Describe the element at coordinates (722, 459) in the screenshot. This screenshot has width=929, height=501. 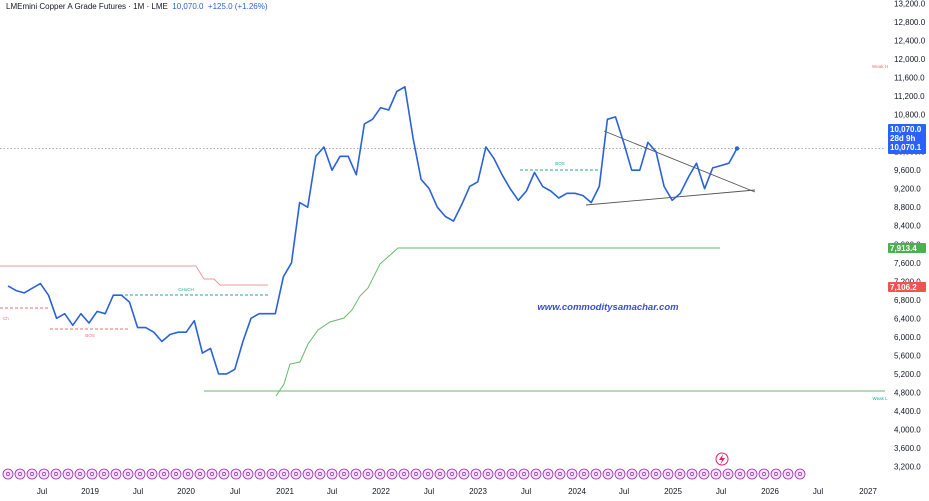
I see `lightning-icon` at that location.